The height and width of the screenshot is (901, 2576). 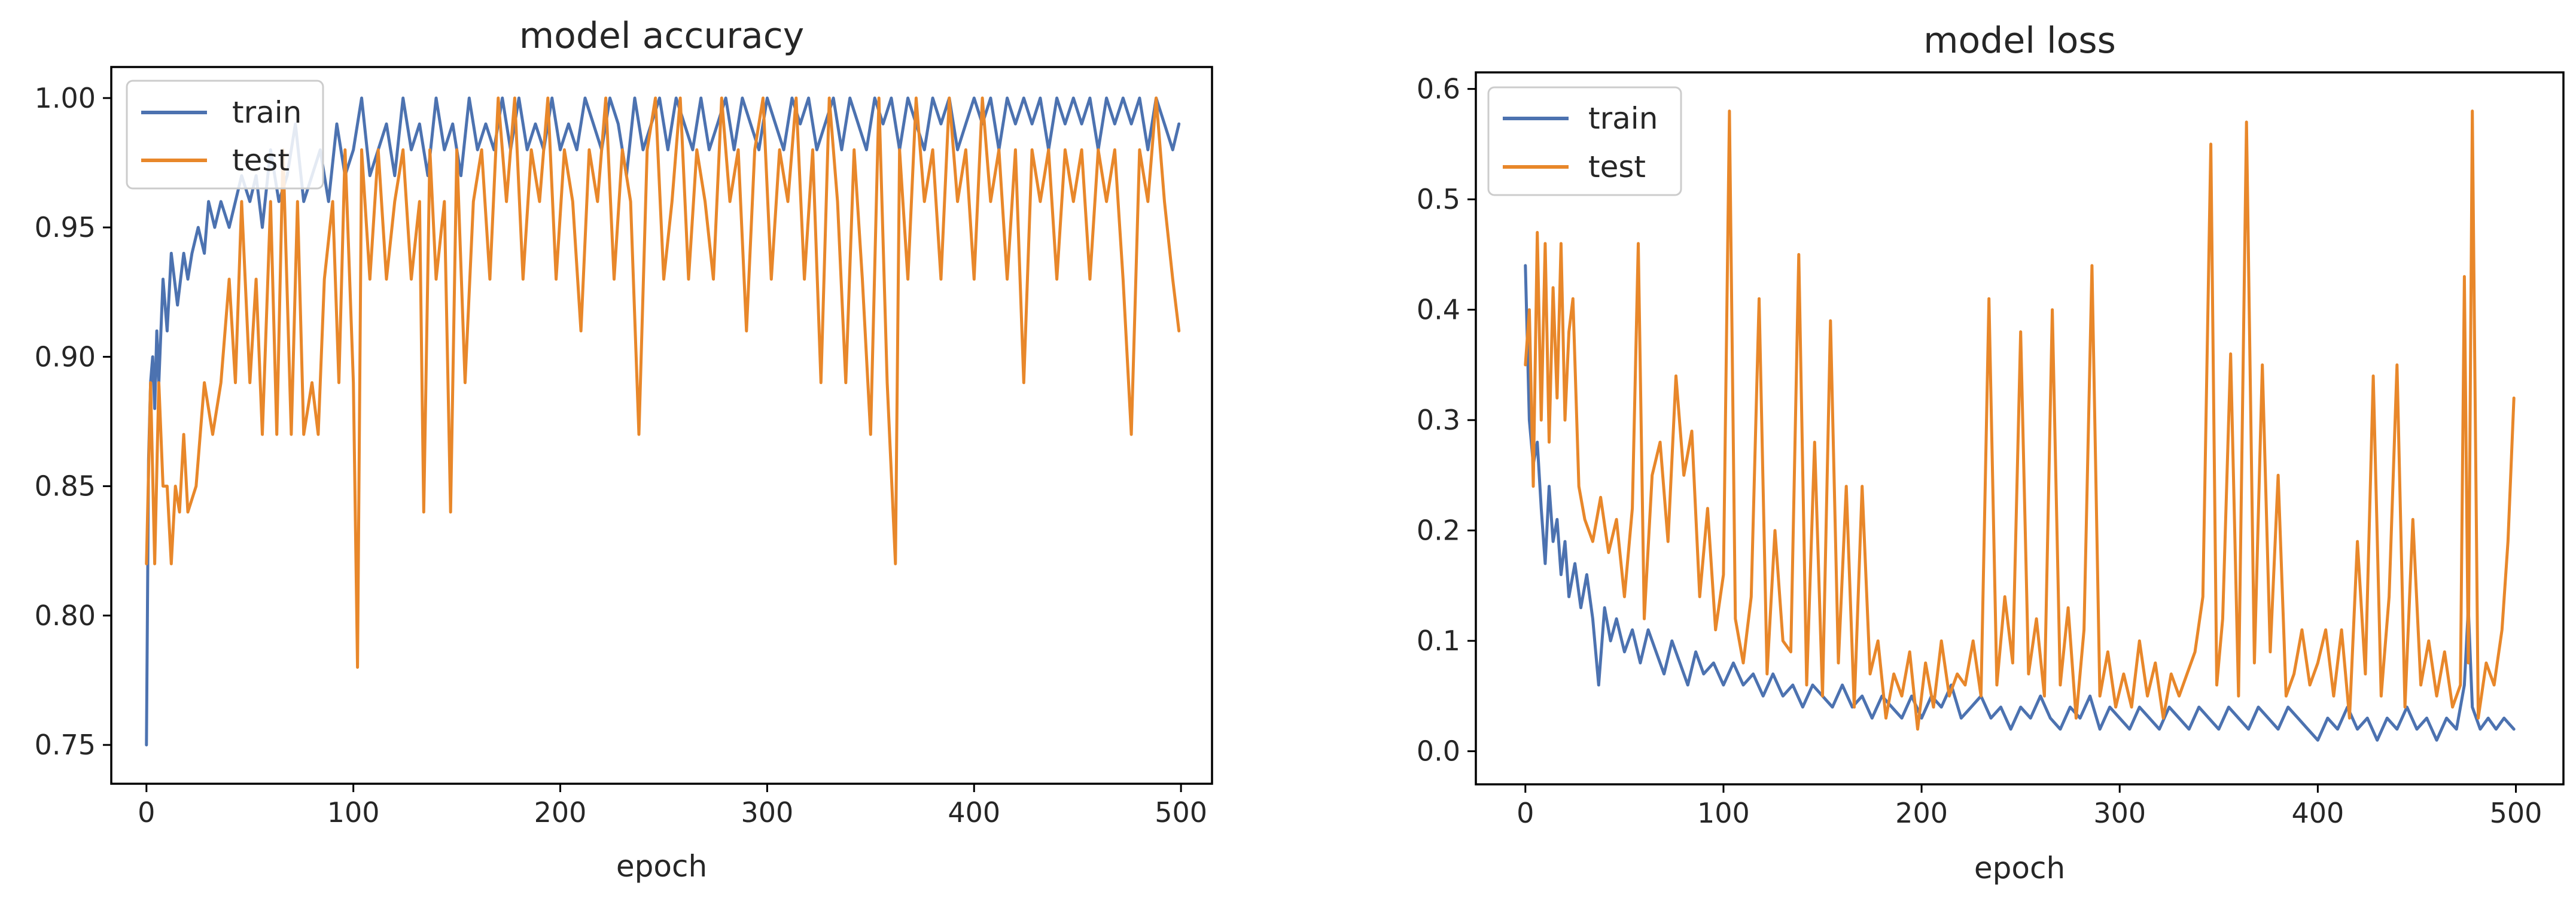 I want to click on accuracy-legend: train test, so click(x=225, y=135).